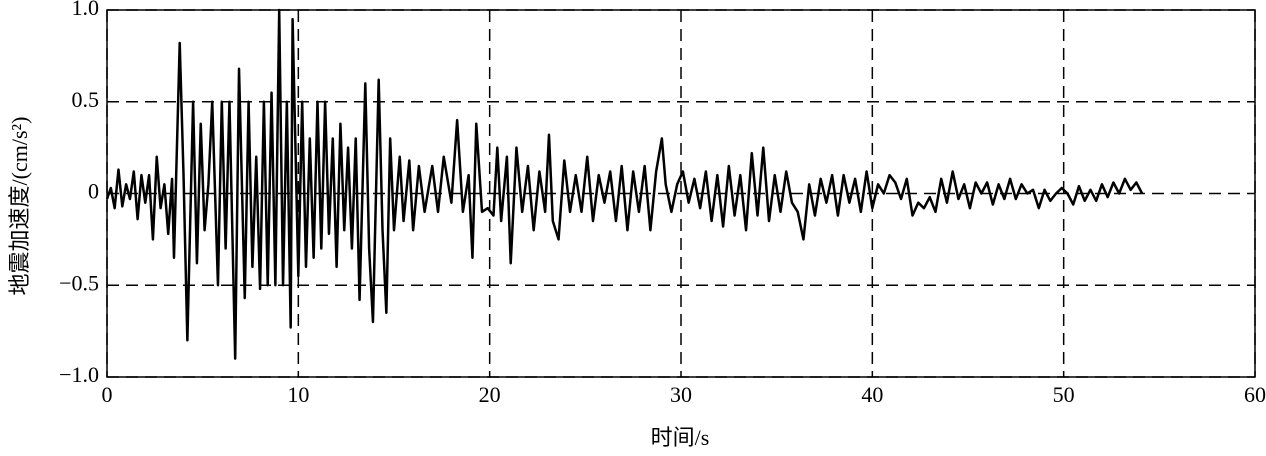 Image resolution: width=1266 pixels, height=456 pixels. I want to click on x-axis-label: 时间/s, so click(680, 437).